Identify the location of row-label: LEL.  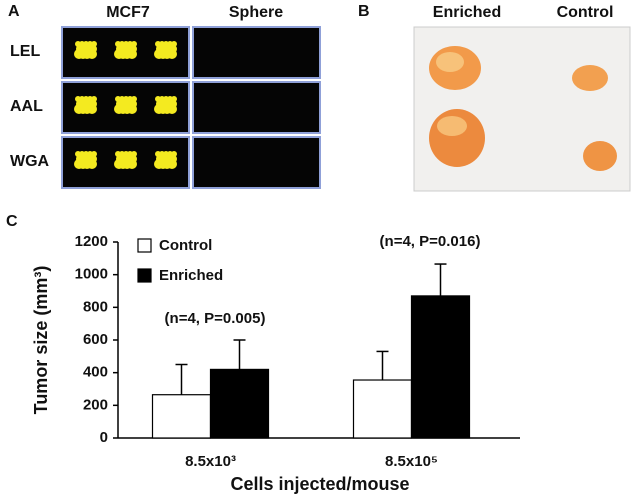
(25, 51).